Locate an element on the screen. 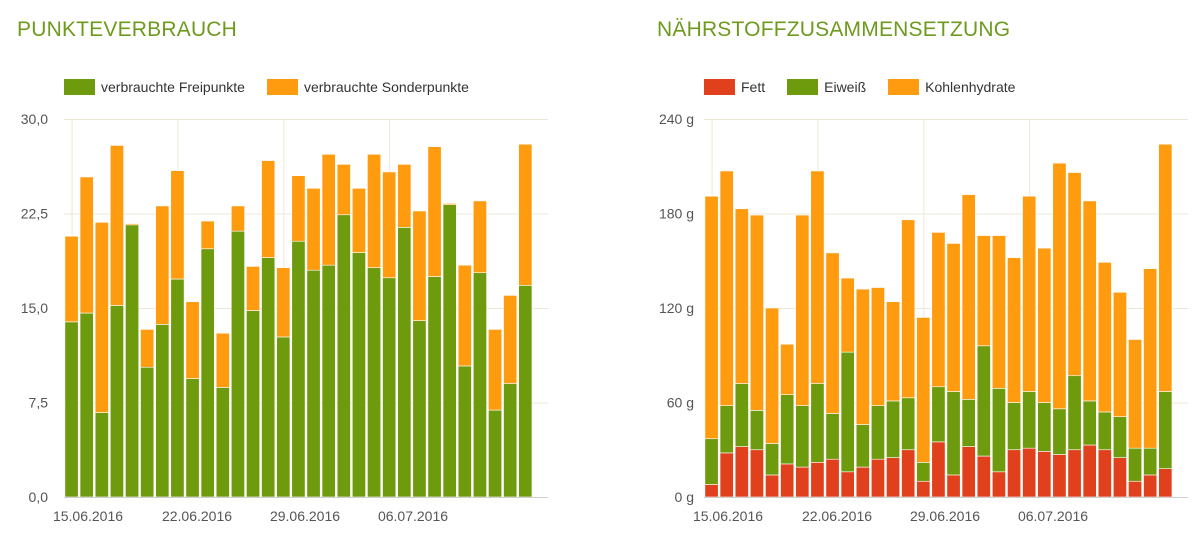 This screenshot has width=1201, height=535. legend-item: verbrauchte Freipunkte is located at coordinates (154, 87).